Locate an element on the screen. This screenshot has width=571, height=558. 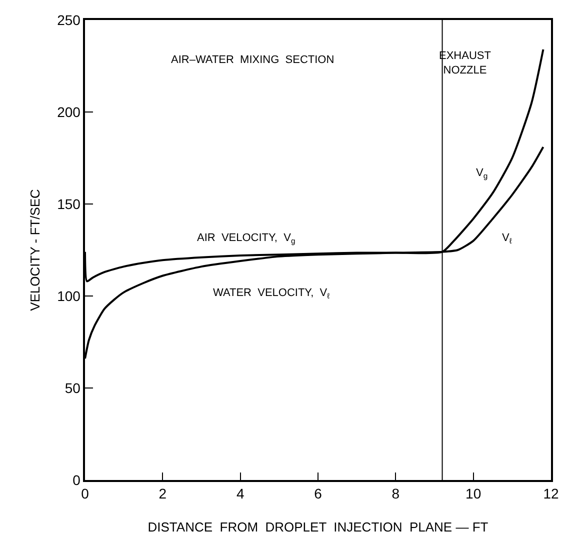
y-axis-title: VELOCITY - FT/SEC is located at coordinates (35, 250).